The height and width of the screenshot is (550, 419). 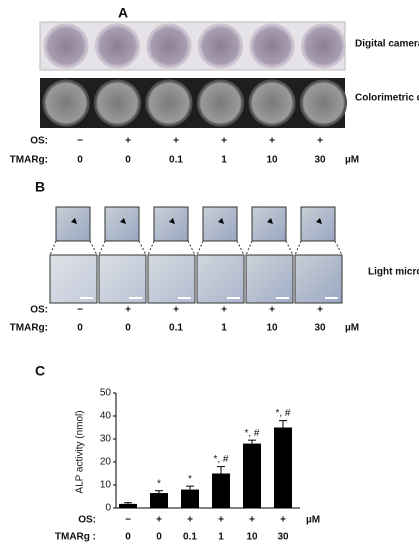 I want to click on image-label: Light microscope, so click(x=393, y=272).